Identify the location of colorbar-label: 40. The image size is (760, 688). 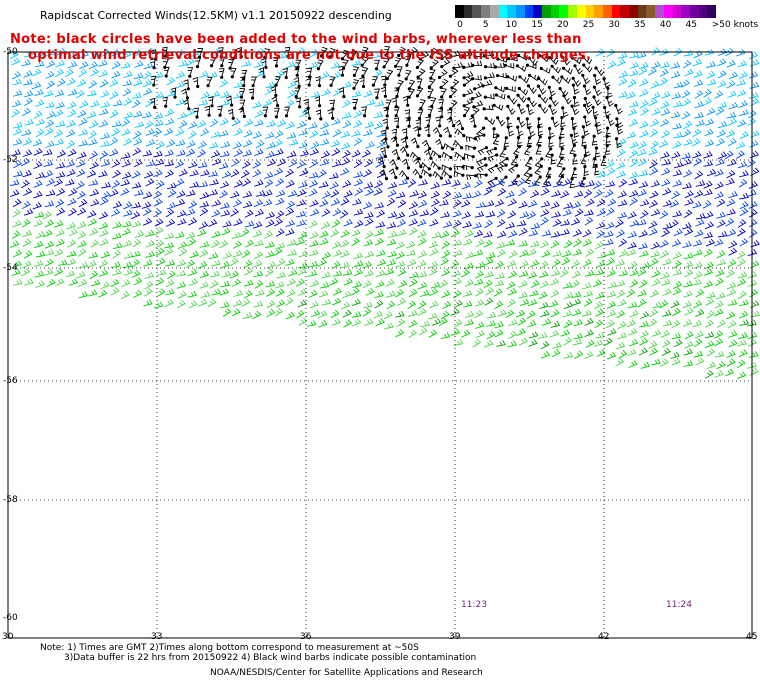
(665, 25).